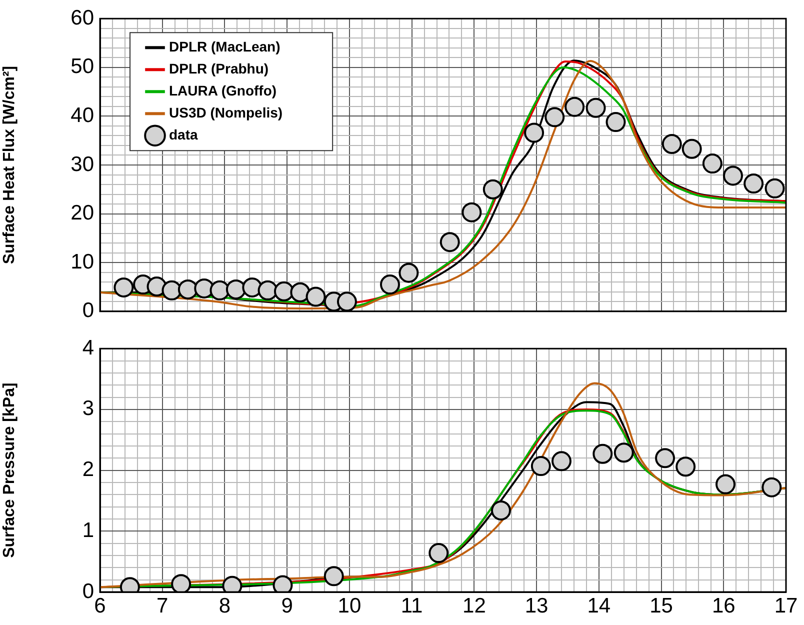 This screenshot has height=625, width=804. I want to click on y-tick-label: 60, so click(82, 18).